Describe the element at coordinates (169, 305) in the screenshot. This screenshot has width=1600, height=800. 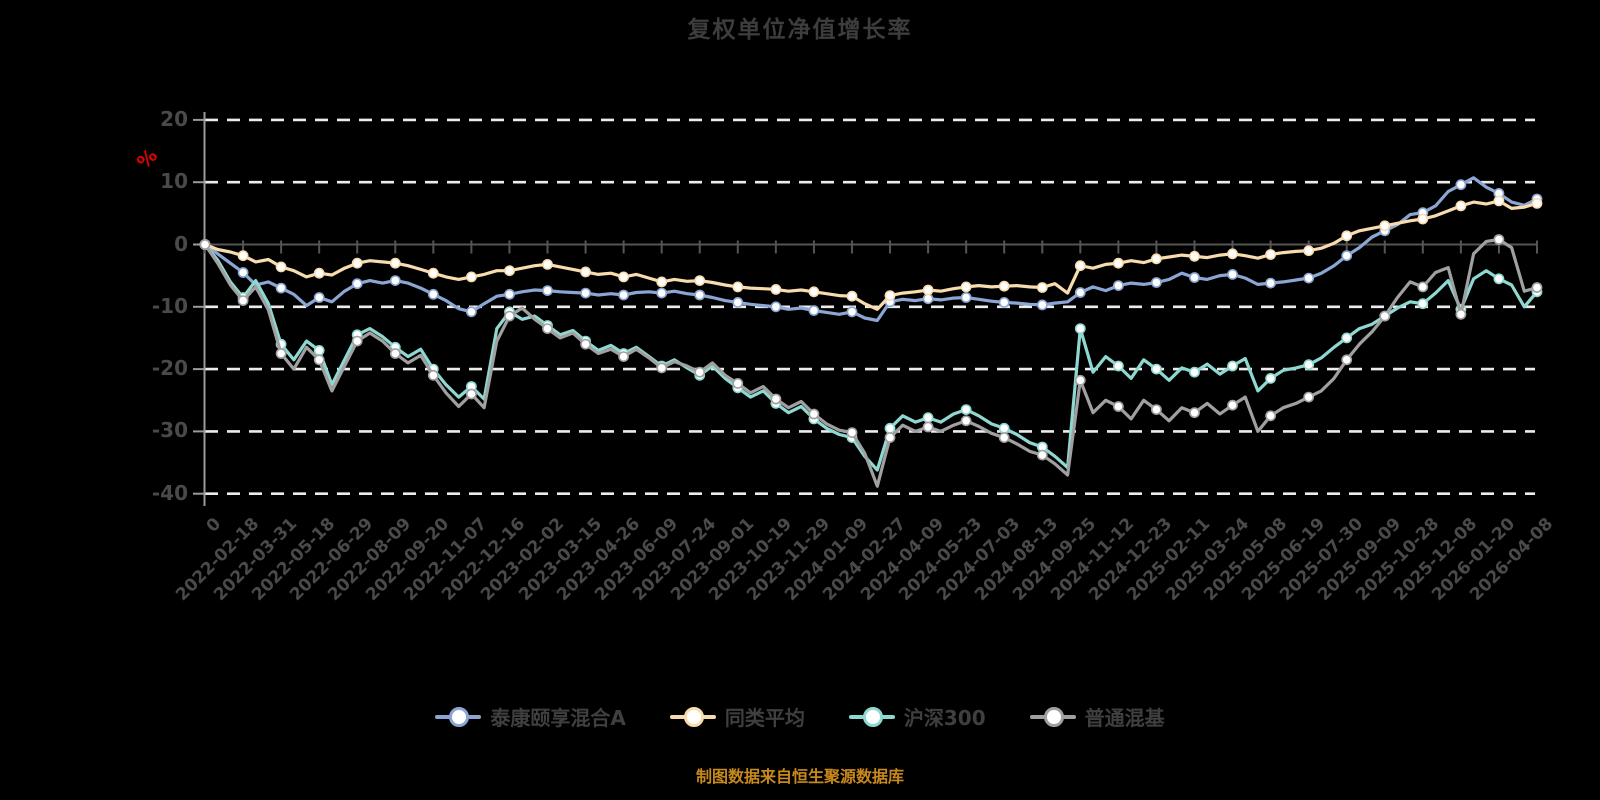
I see `y-tick-label: -10` at that location.